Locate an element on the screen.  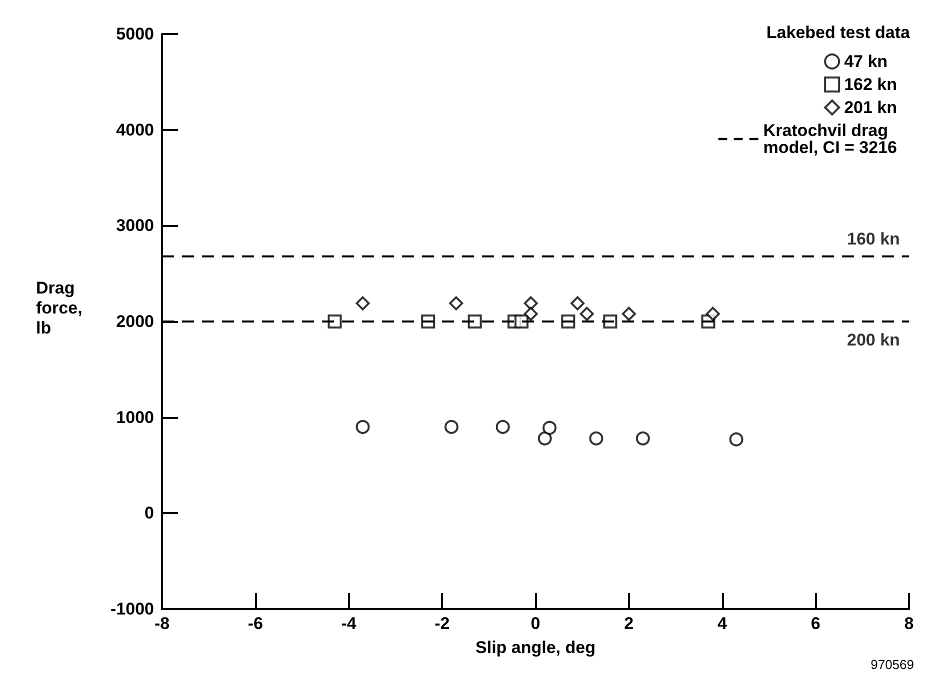
x-tick-label: -2 is located at coordinates (442, 623).